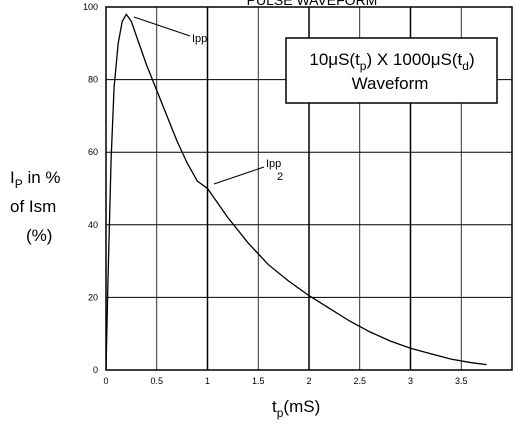  What do you see at coordinates (391, 61) in the screenshot?
I see `waveform-label-line1: 10μS(tp) X 1000μS(td)` at bounding box center [391, 61].